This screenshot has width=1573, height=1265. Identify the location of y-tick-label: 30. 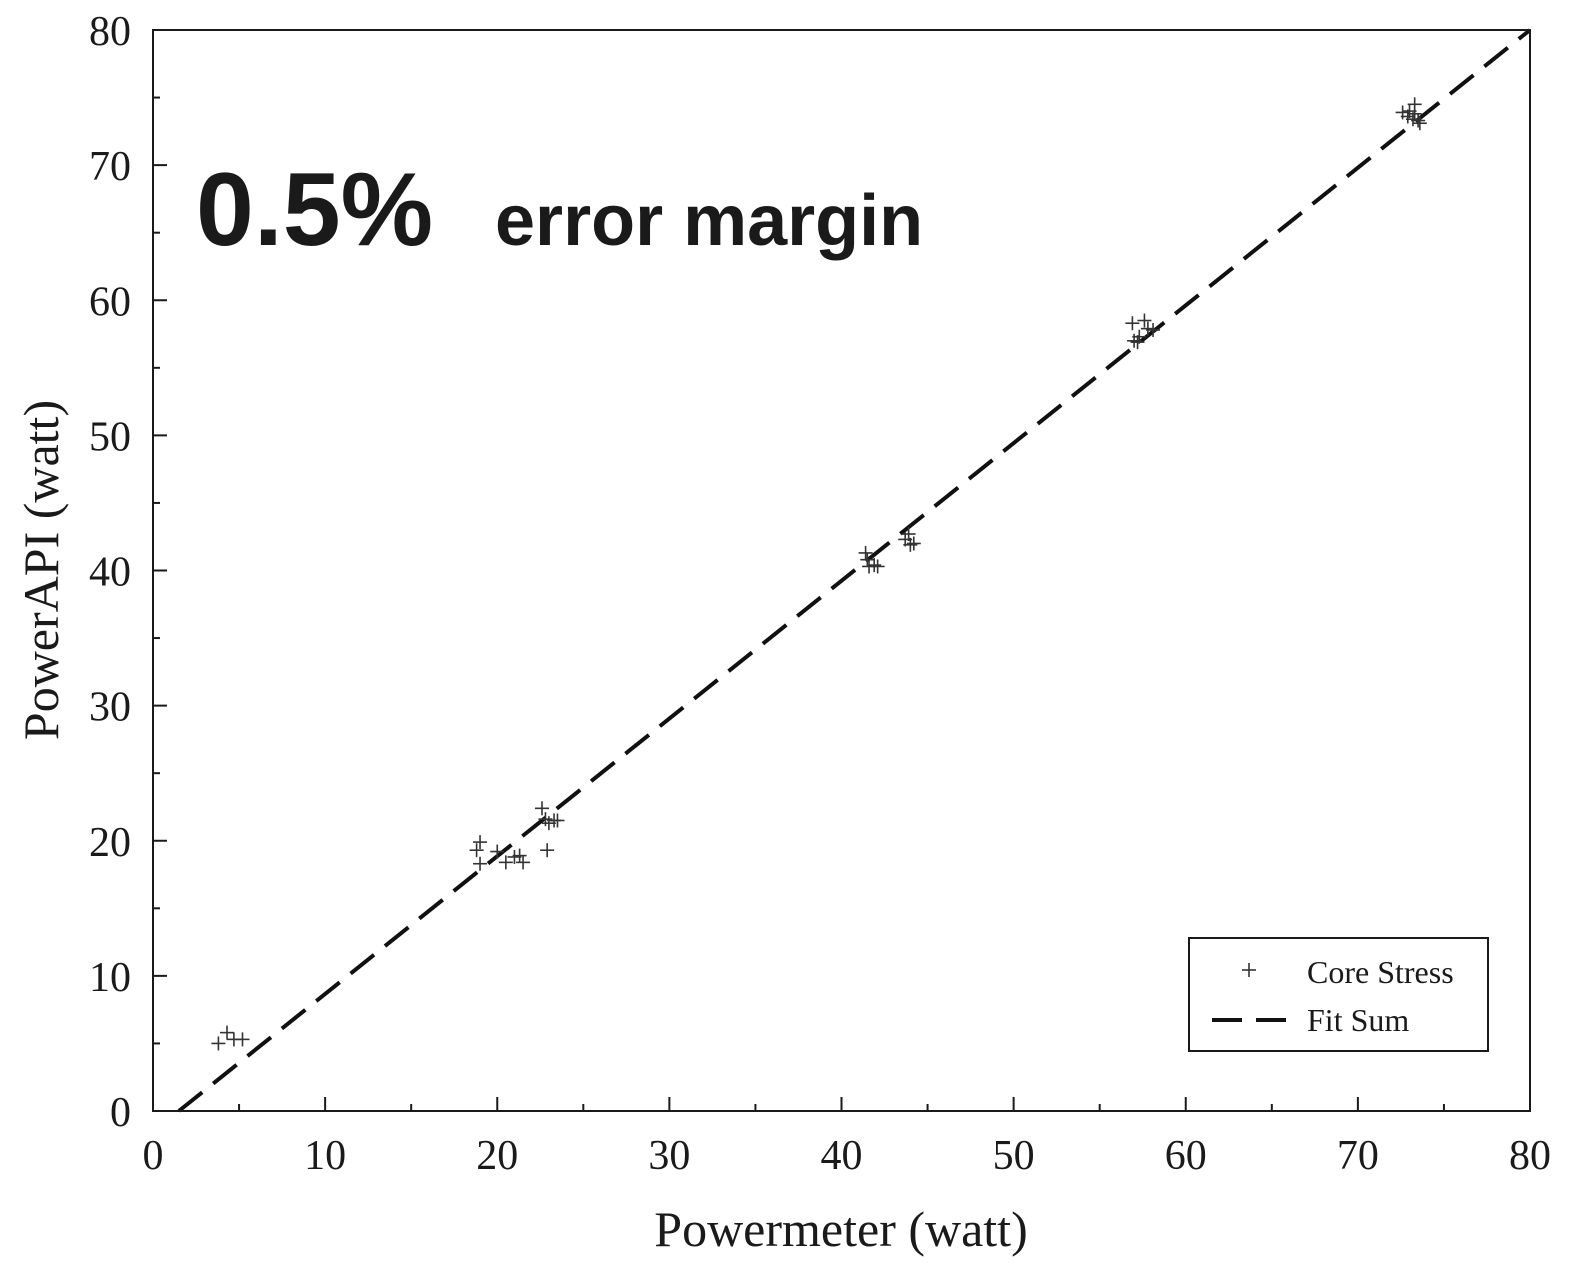
(110, 708).